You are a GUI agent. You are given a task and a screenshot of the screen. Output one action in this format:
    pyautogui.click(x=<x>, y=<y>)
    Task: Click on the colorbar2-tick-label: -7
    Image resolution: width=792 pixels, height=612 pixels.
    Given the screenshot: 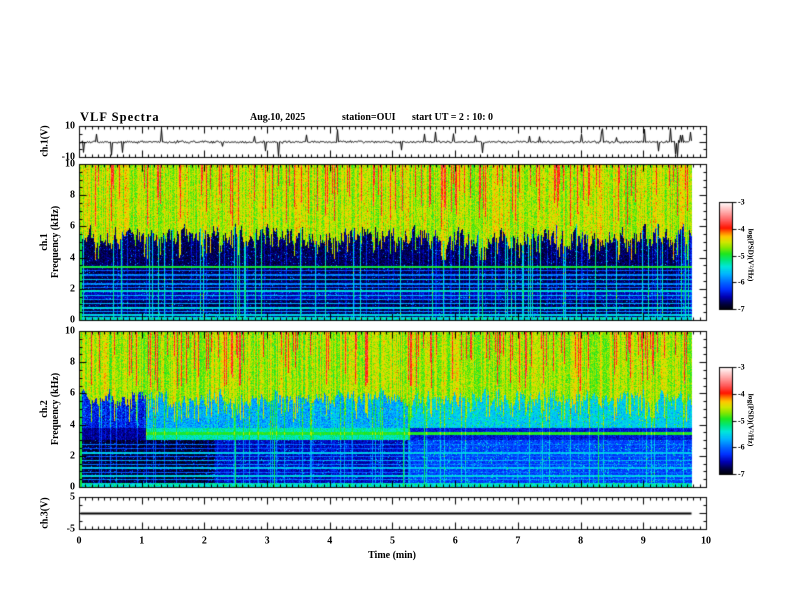 What is the action you would take?
    pyautogui.click(x=741, y=474)
    